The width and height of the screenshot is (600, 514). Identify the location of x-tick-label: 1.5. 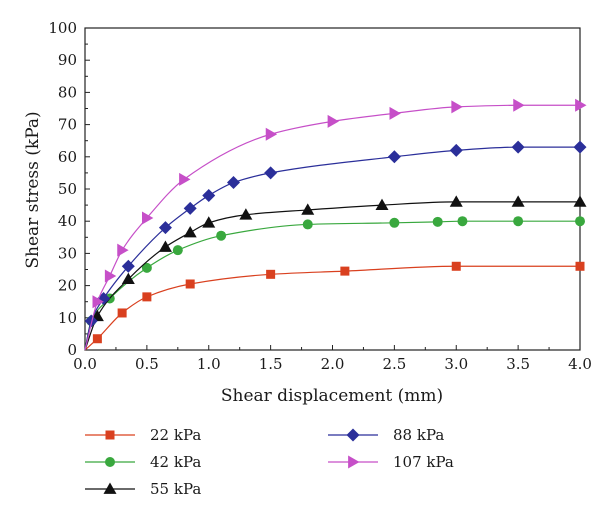
(271, 364).